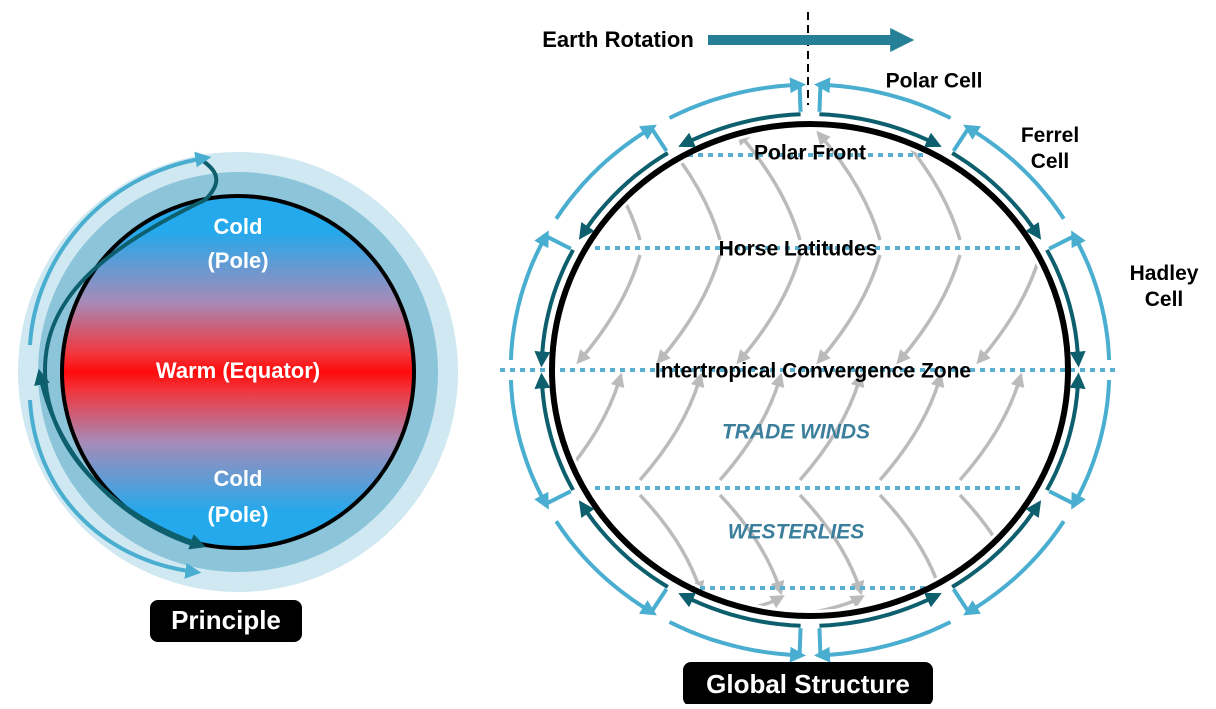 Image resolution: width=1216 pixels, height=709 pixels. What do you see at coordinates (810, 153) in the screenshot?
I see `polar-front-label: Polar Front` at bounding box center [810, 153].